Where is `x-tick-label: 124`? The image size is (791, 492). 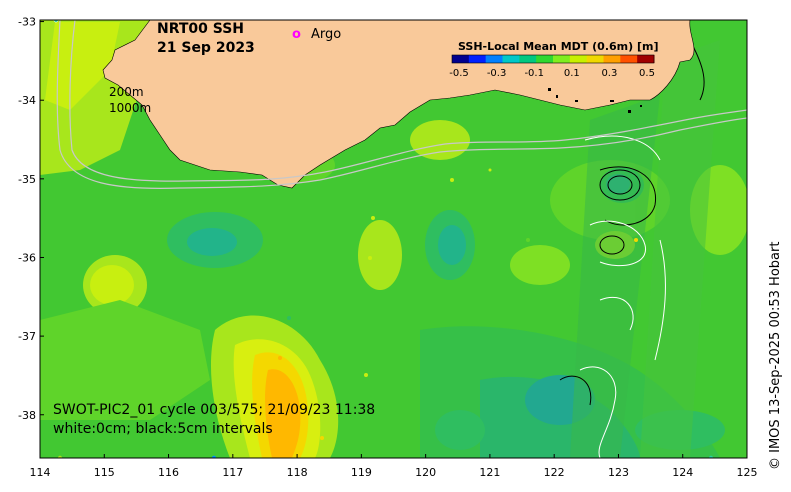
x-tick-label: 124 is located at coordinates (682, 472).